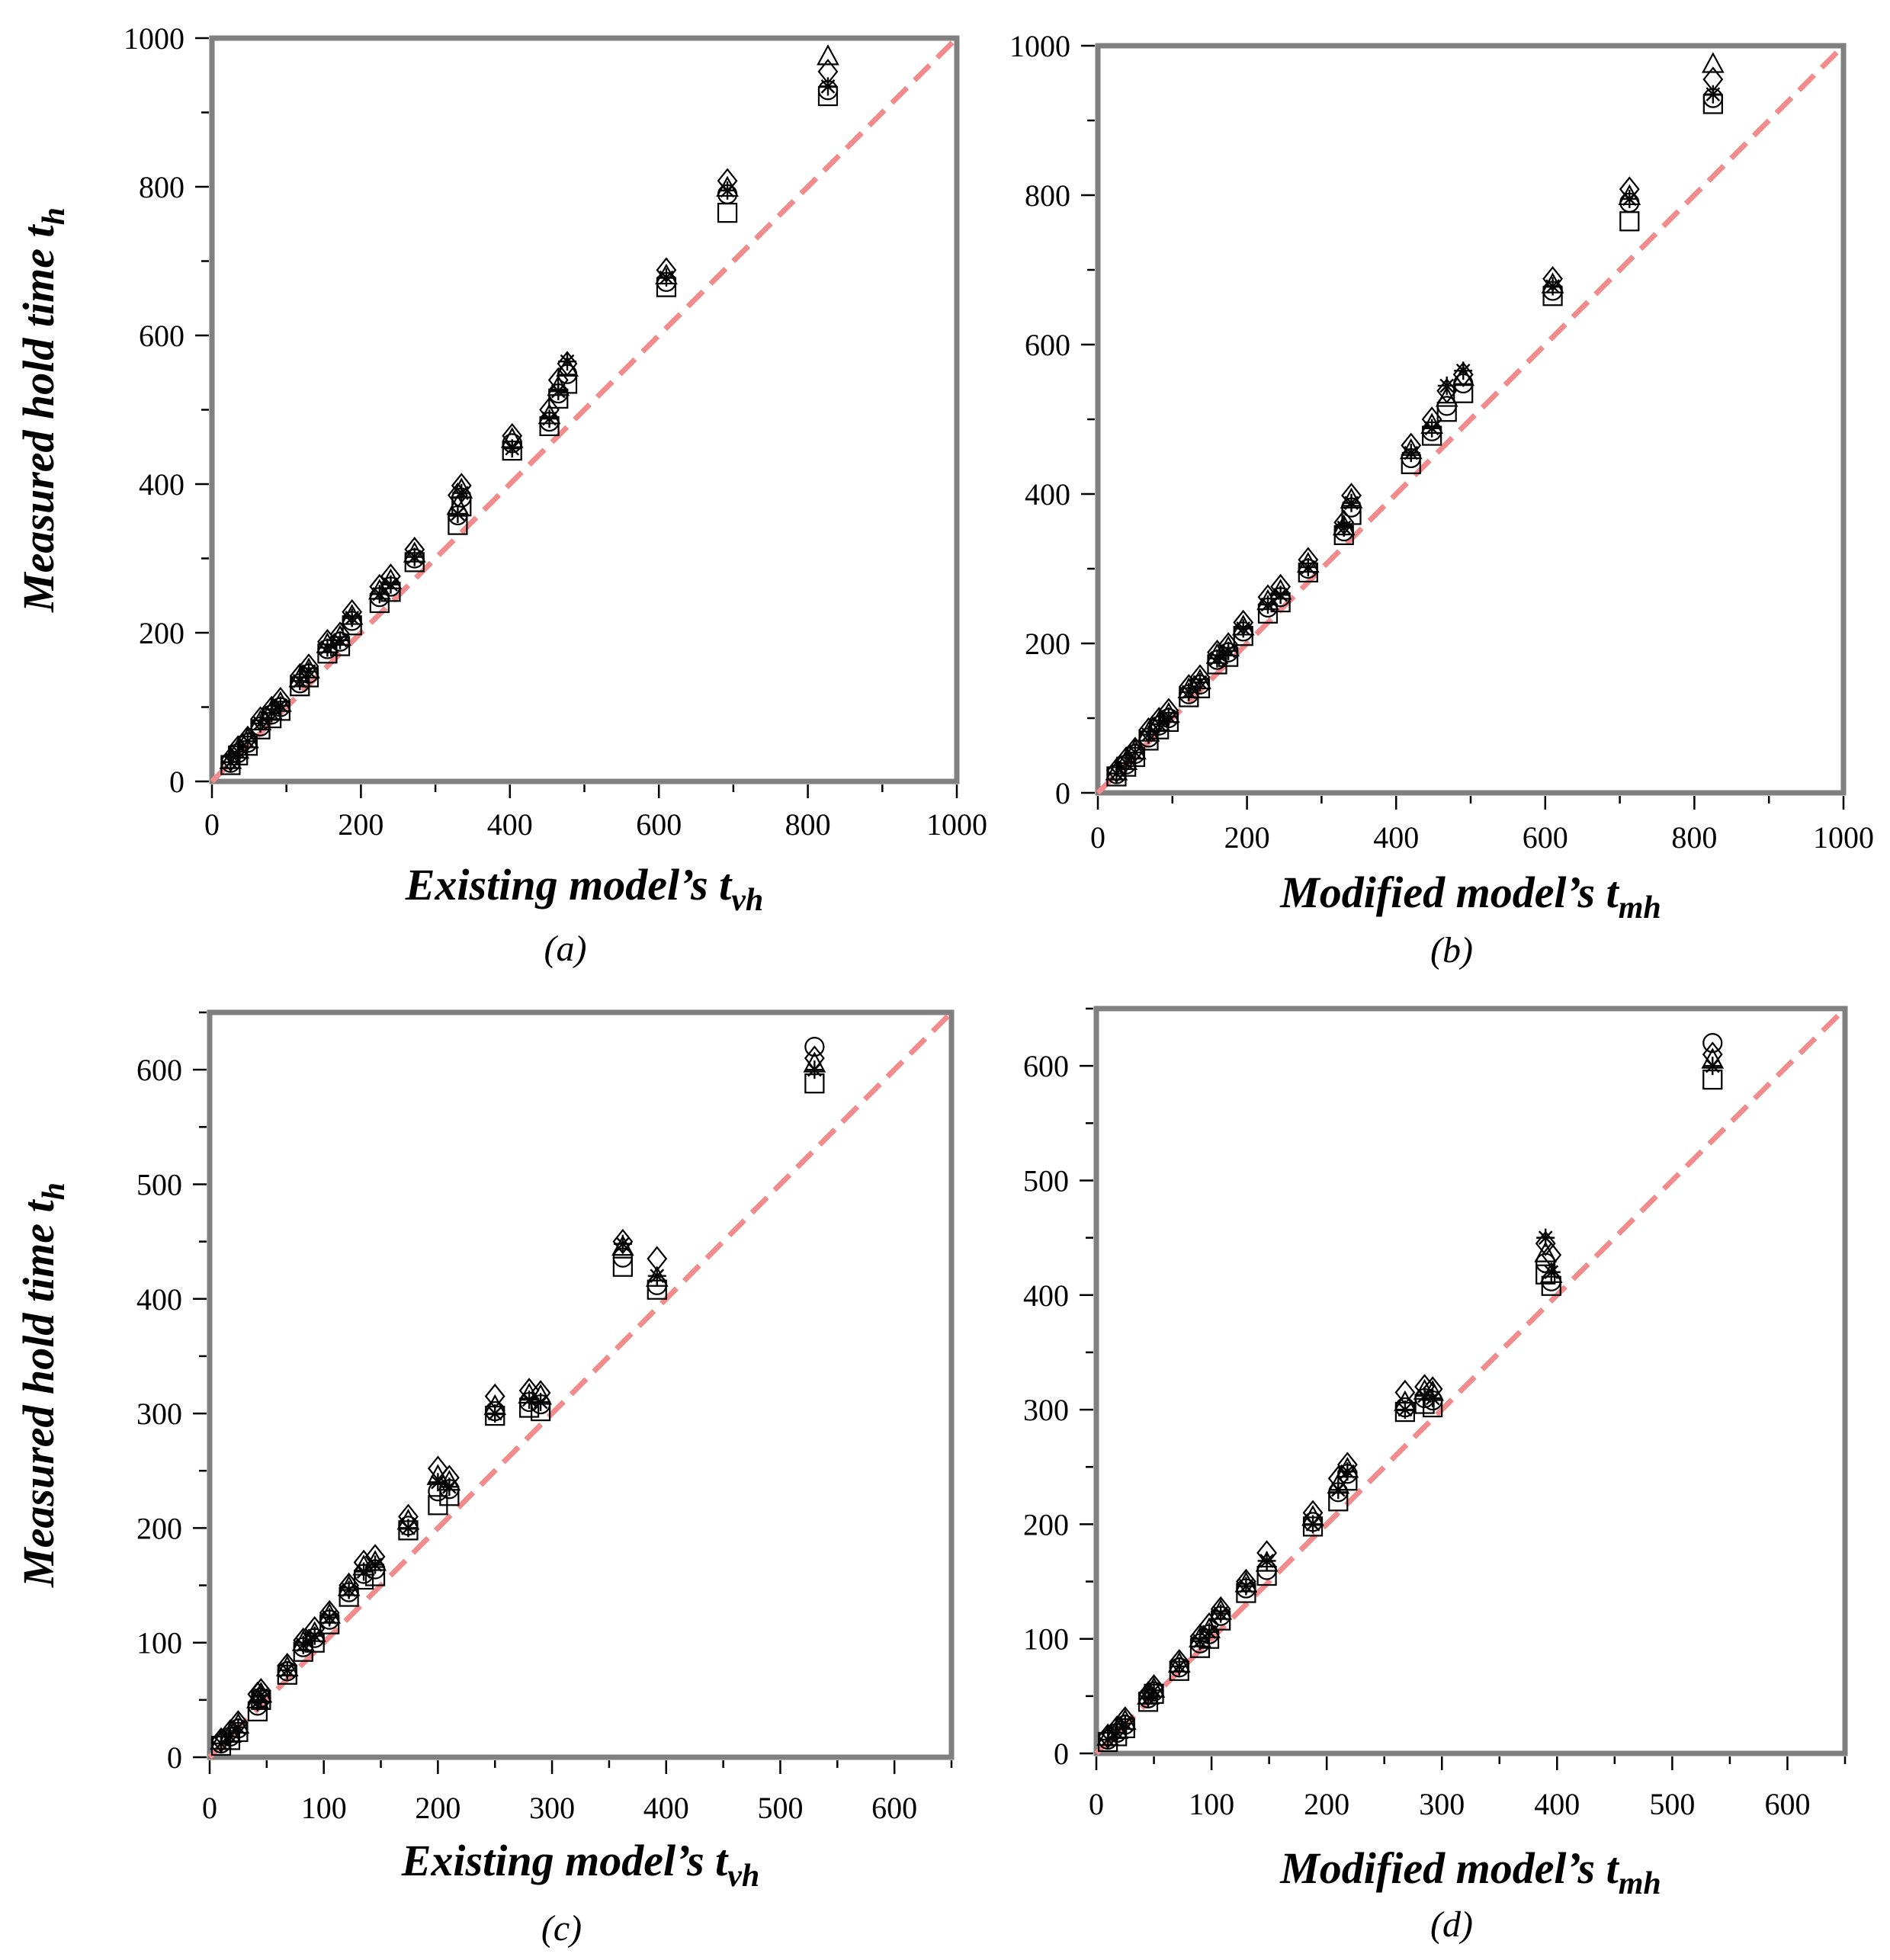 The height and width of the screenshot is (1960, 1890). I want to click on x-tick-label: 800, so click(808, 824).